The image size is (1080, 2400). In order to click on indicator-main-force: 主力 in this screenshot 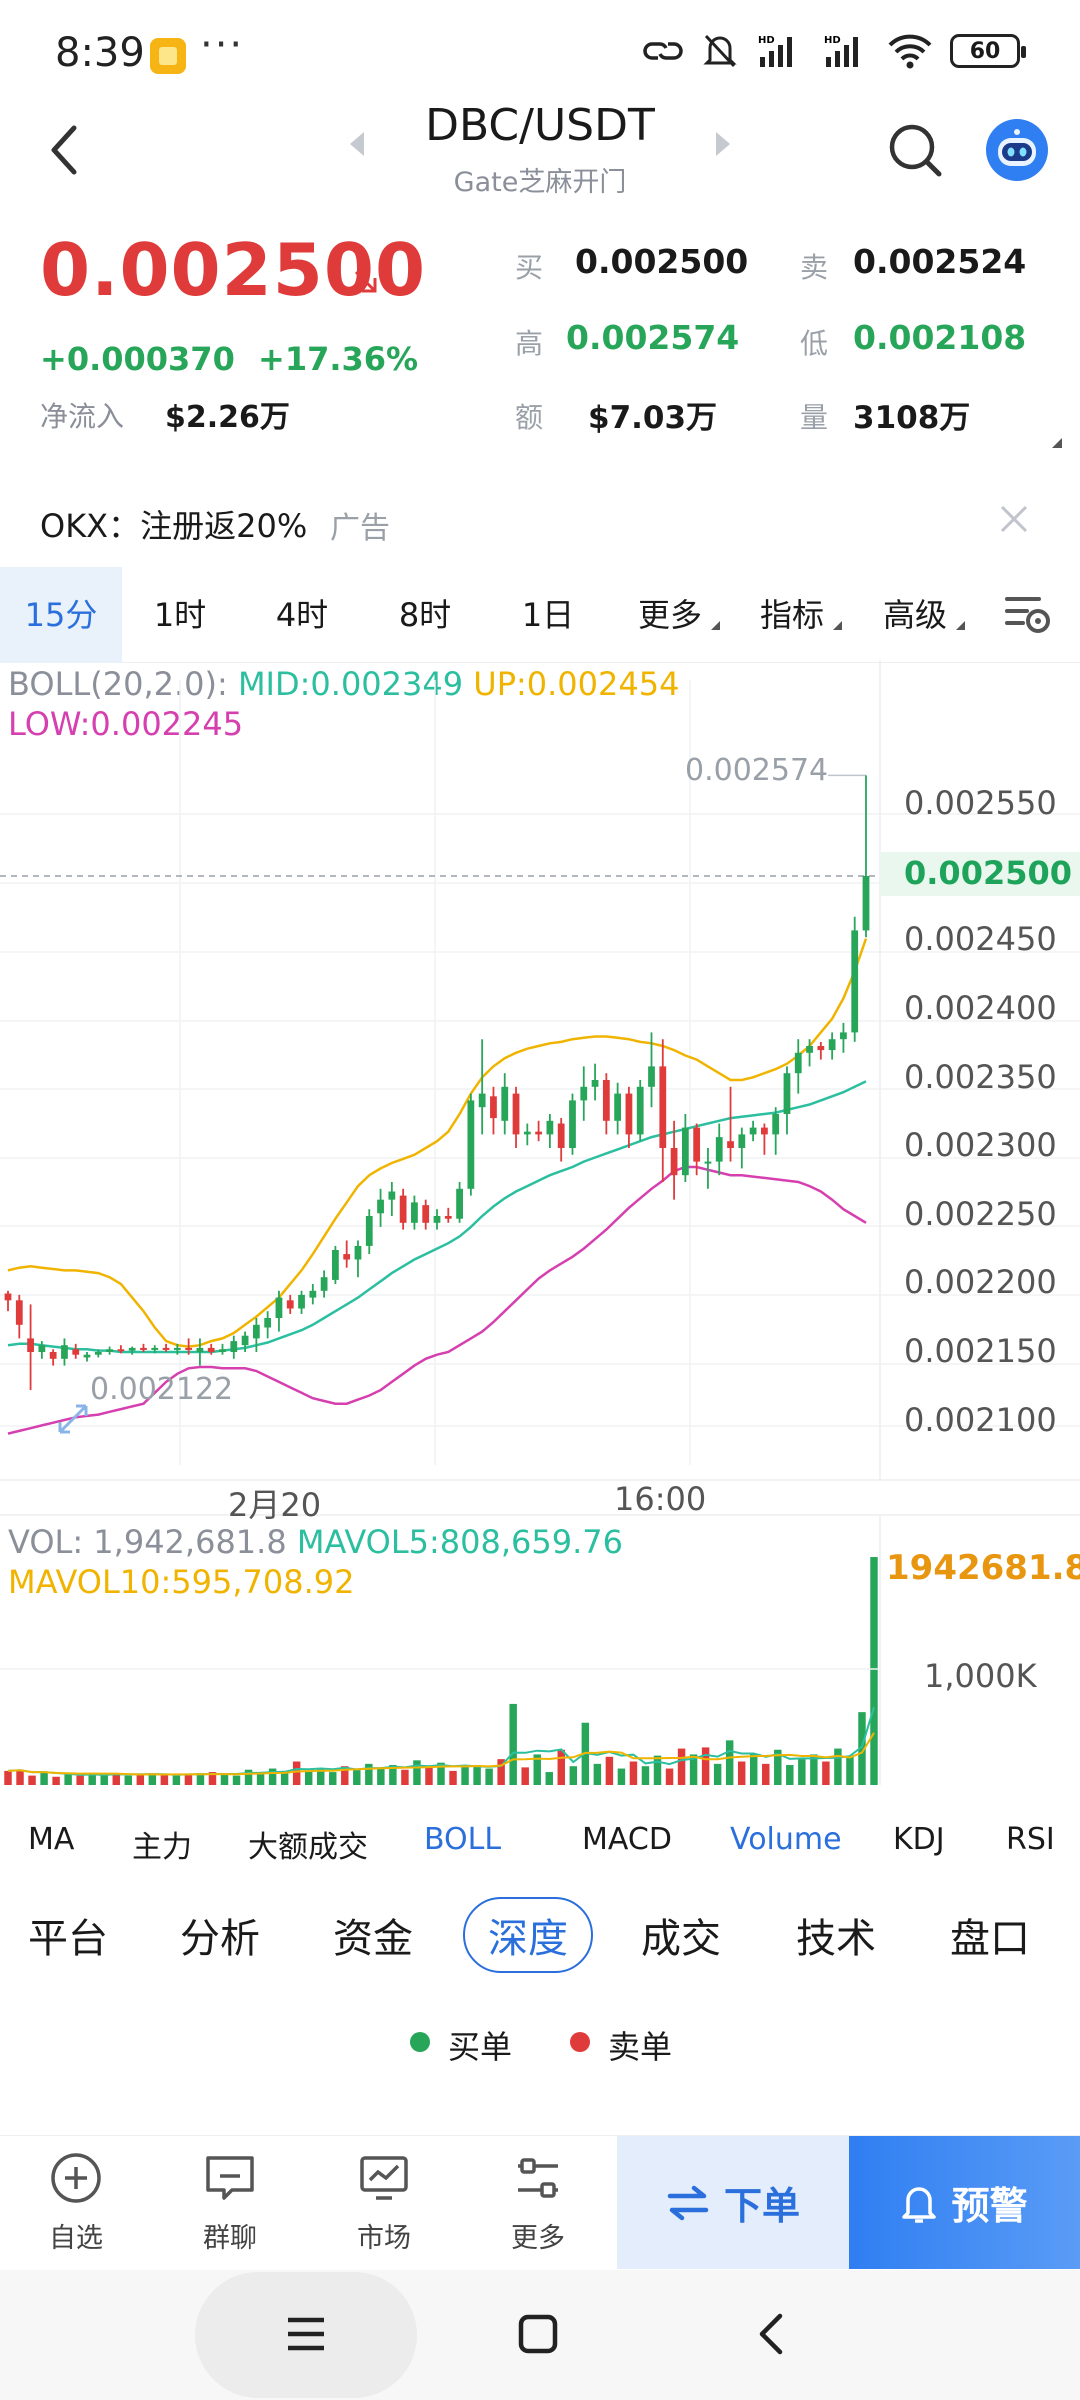, I will do `click(162, 1847)`.